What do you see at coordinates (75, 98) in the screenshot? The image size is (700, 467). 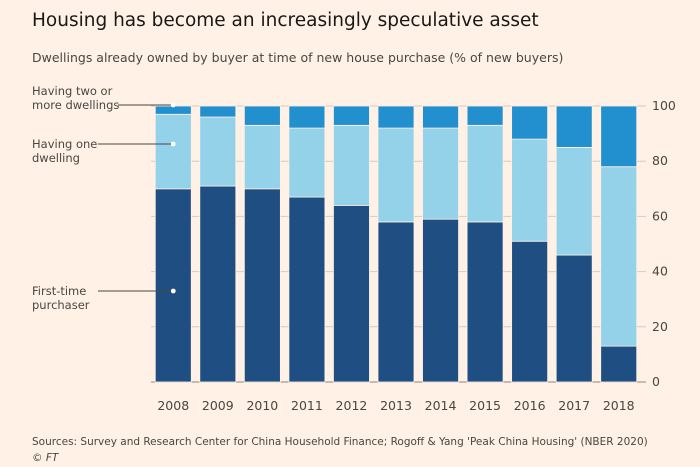 I see `series-label: Having two or more dwellings` at bounding box center [75, 98].